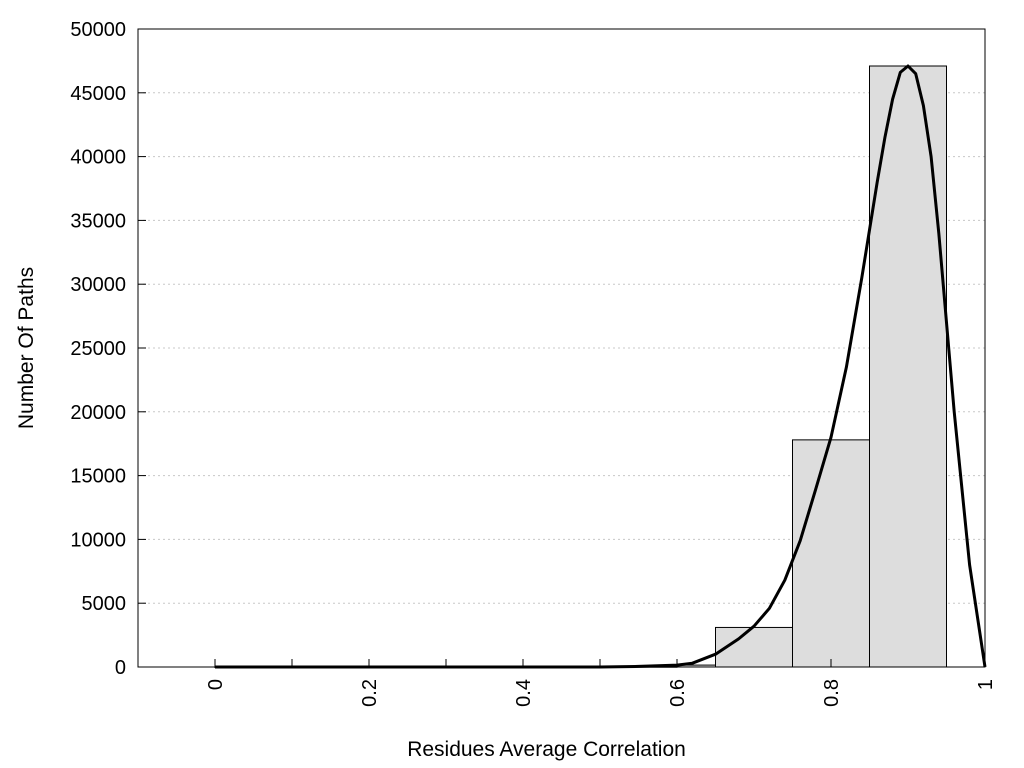 Image resolution: width=1024 pixels, height=768 pixels. What do you see at coordinates (678, 693) in the screenshot?
I see `x-tick-label: 0.6` at bounding box center [678, 693].